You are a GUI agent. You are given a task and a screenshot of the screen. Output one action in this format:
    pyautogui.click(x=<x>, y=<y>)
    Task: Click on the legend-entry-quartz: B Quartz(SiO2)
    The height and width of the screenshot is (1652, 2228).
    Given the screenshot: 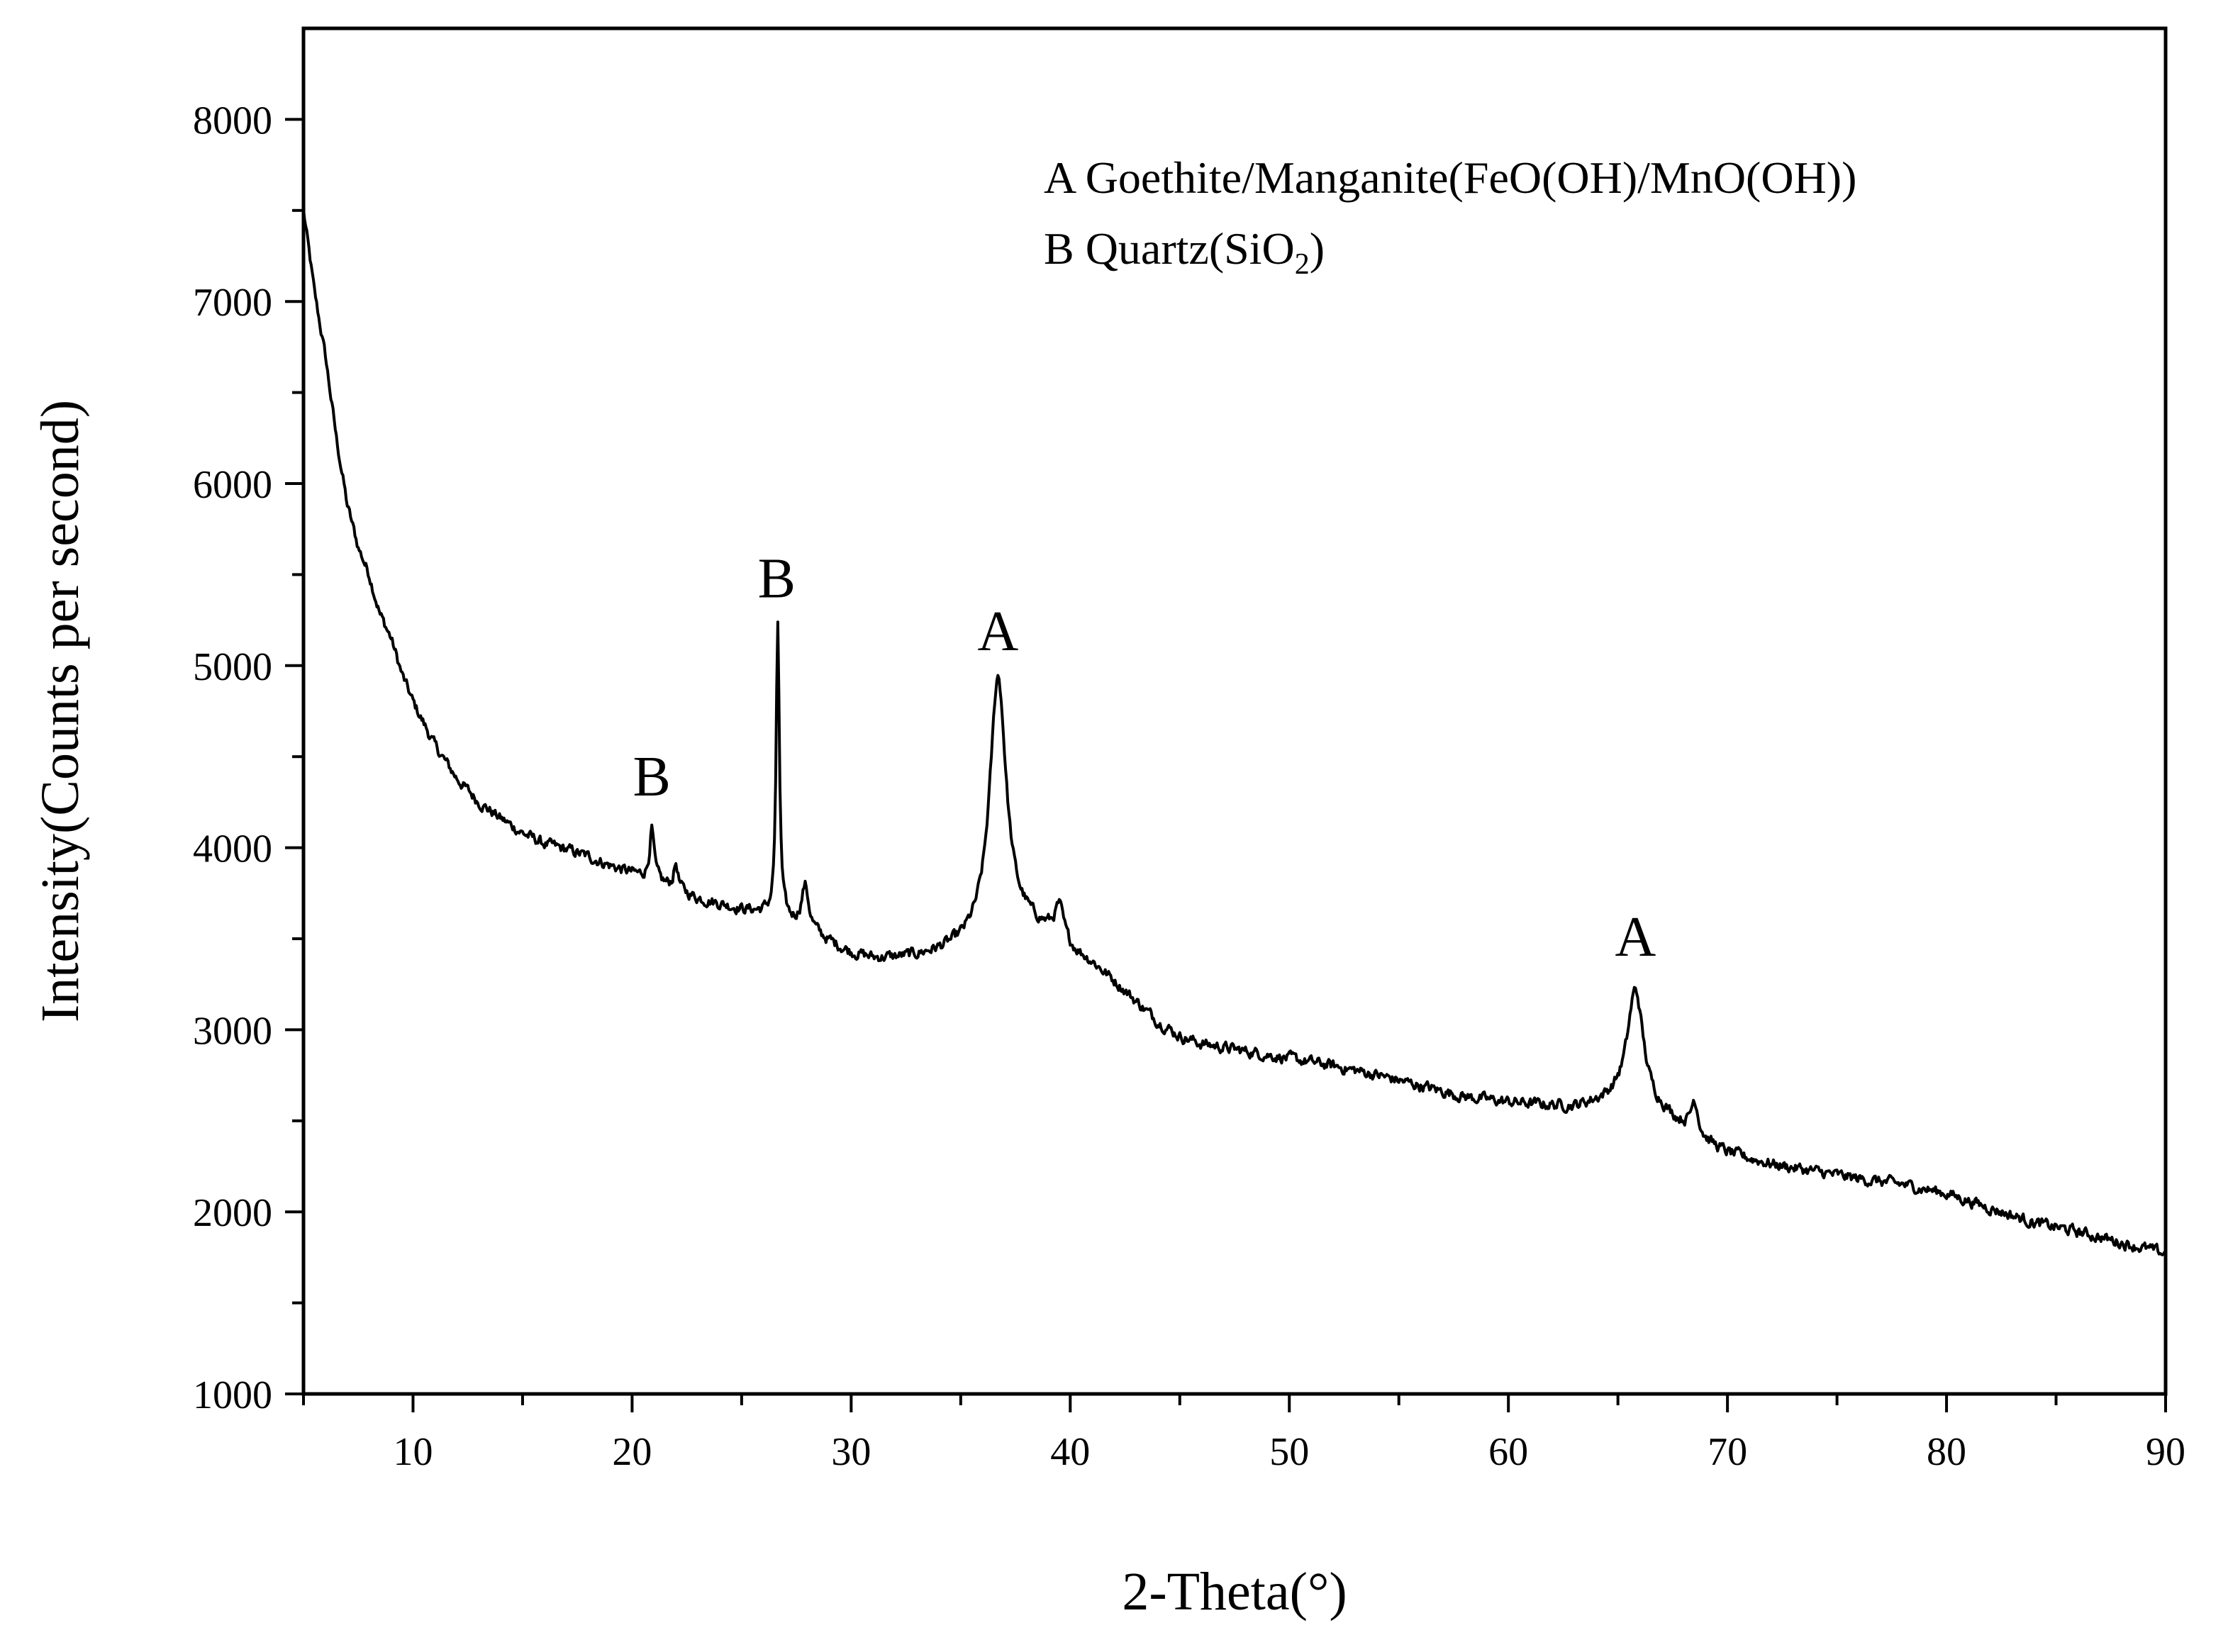 What is the action you would take?
    pyautogui.click(x=1184, y=252)
    